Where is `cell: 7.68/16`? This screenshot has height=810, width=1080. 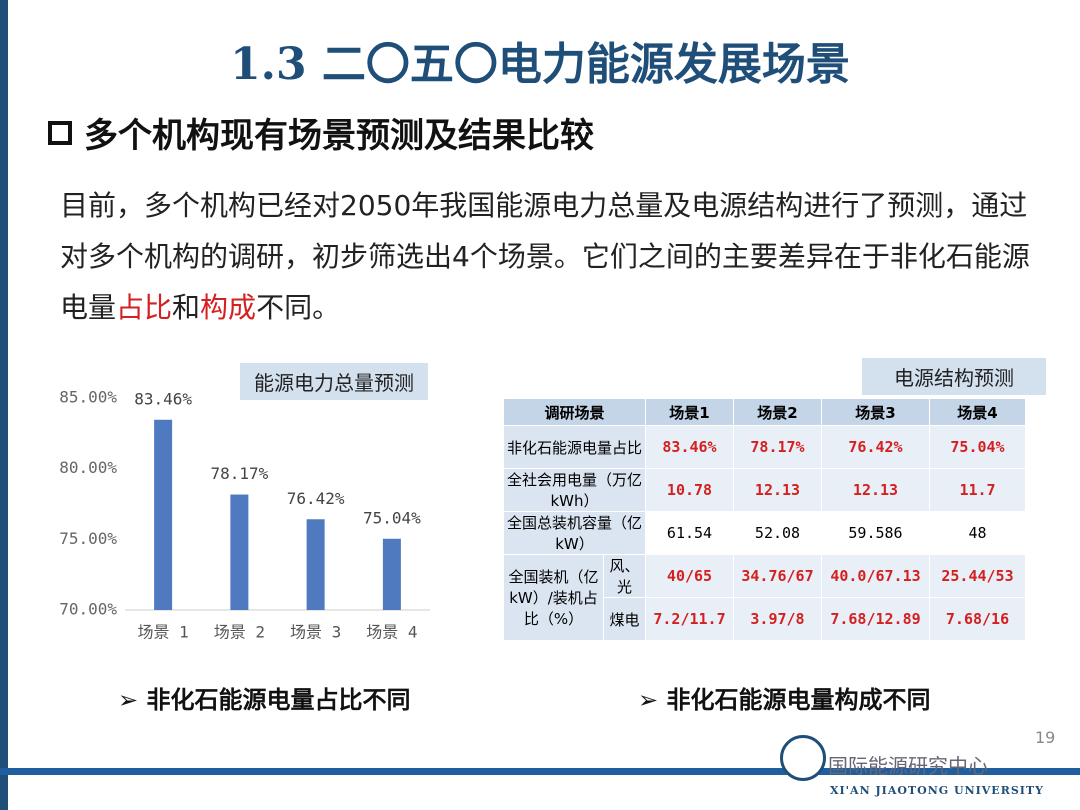
cell: 7.68/16 is located at coordinates (977, 619).